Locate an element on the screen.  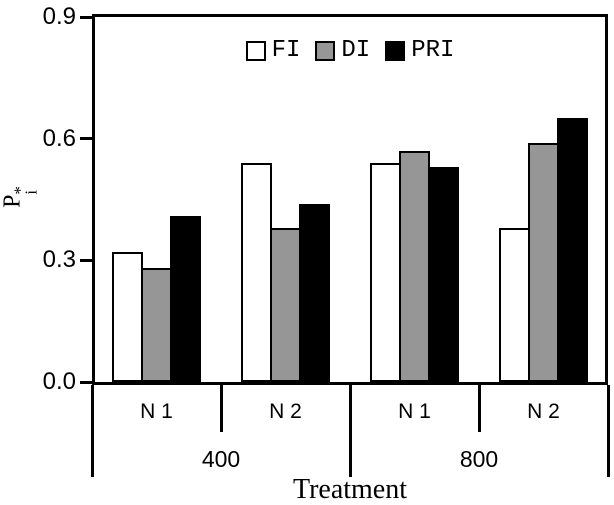
legend-item-di: DI is located at coordinates (342, 51).